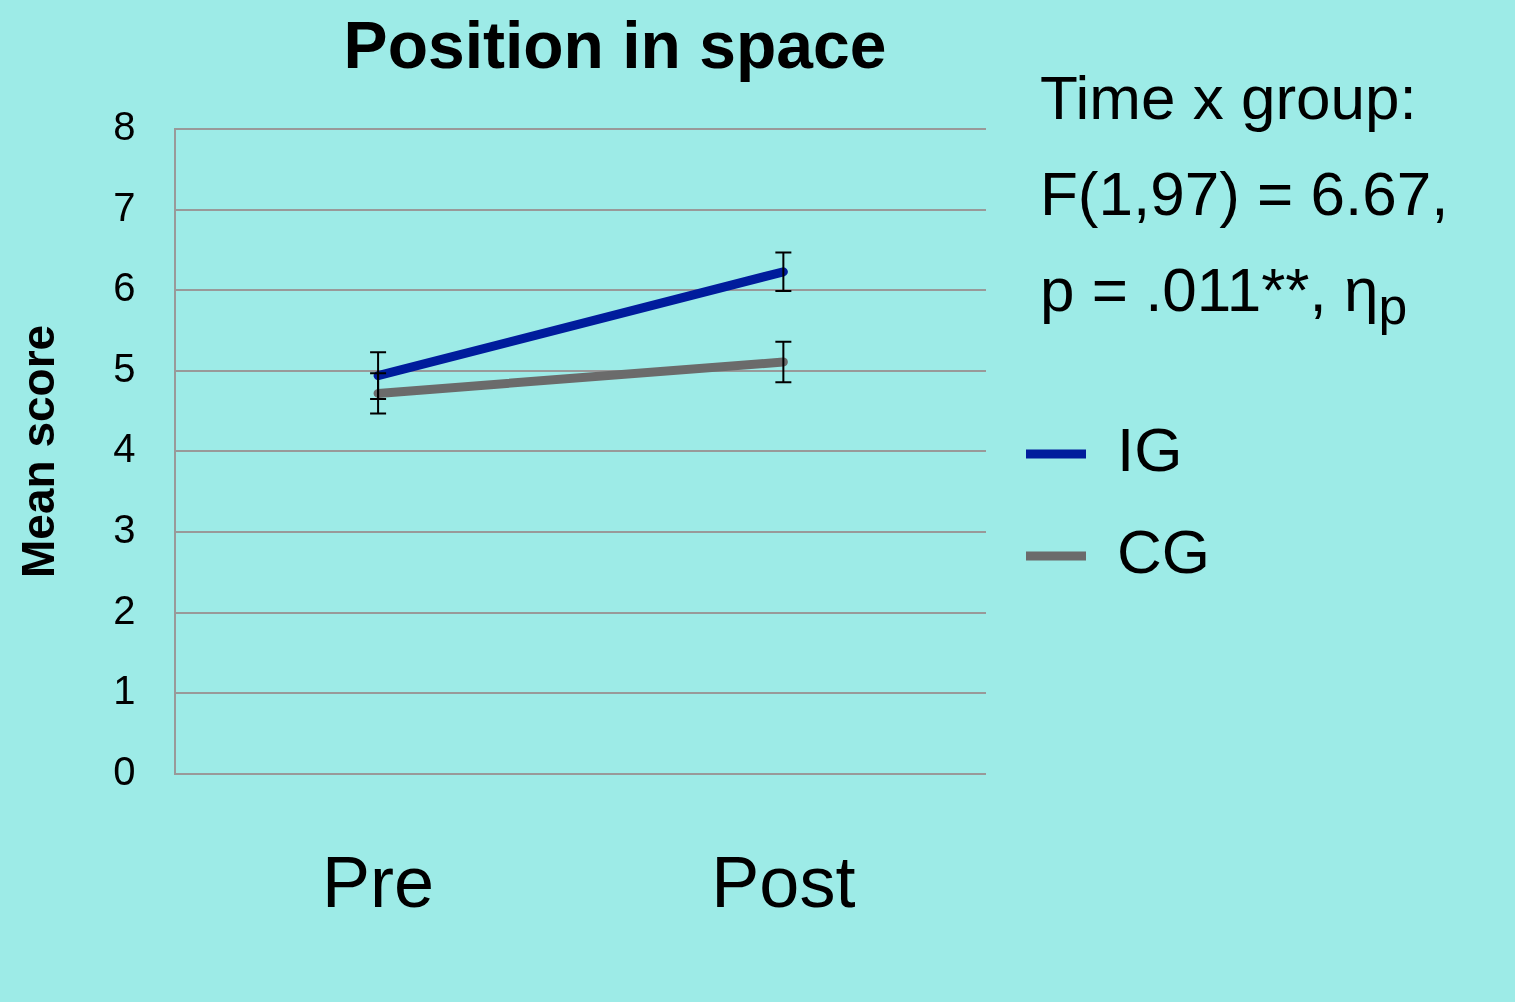 The height and width of the screenshot is (1002, 1515). I want to click on x-tick-label: Post, so click(783, 881).